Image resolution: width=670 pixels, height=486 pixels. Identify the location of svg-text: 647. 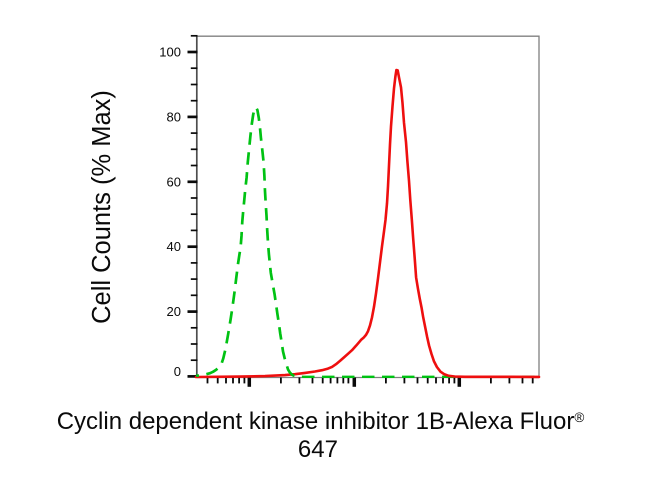
(318, 449).